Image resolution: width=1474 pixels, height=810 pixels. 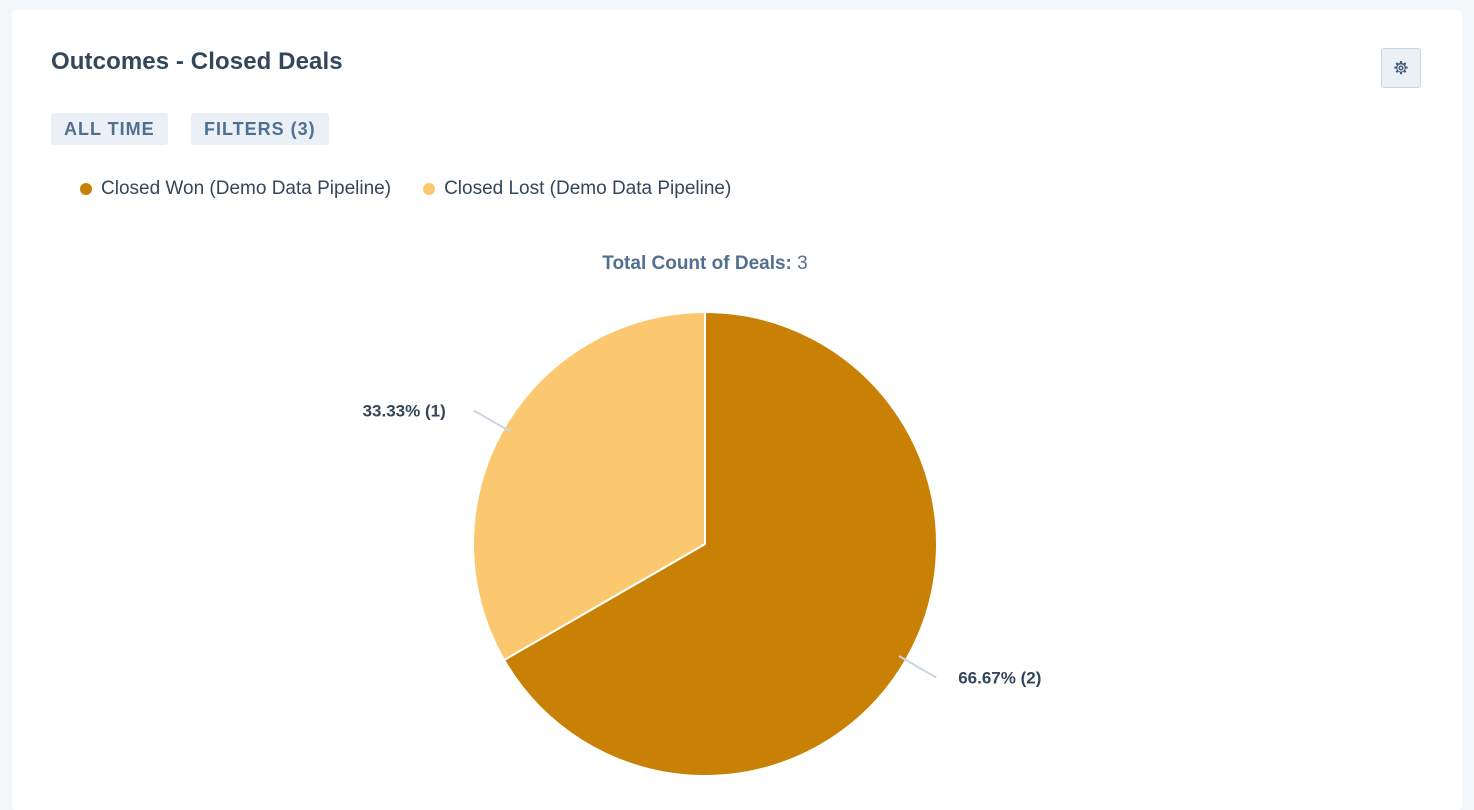 I want to click on total-count-value: 3, so click(x=802, y=263).